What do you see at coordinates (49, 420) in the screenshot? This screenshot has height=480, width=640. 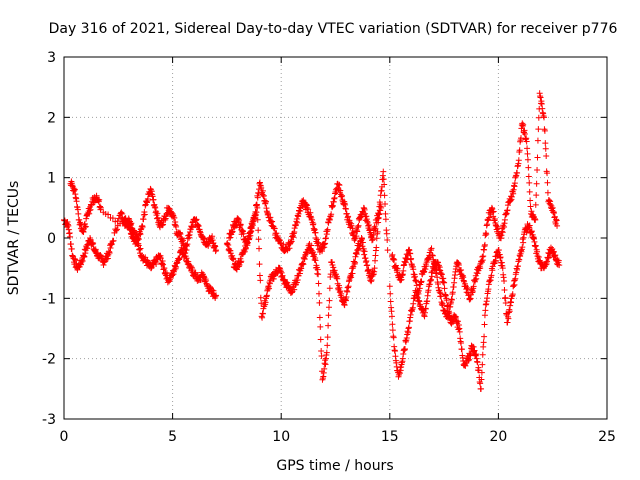 I see `y-tick-label: -3` at bounding box center [49, 420].